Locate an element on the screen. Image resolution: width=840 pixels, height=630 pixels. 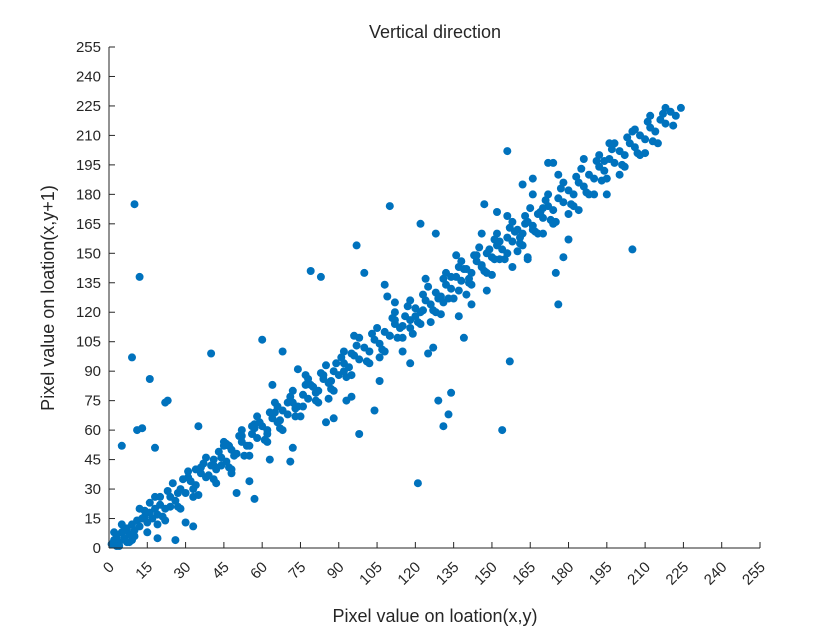
x-tick-label: 45 is located at coordinates (221, 571).